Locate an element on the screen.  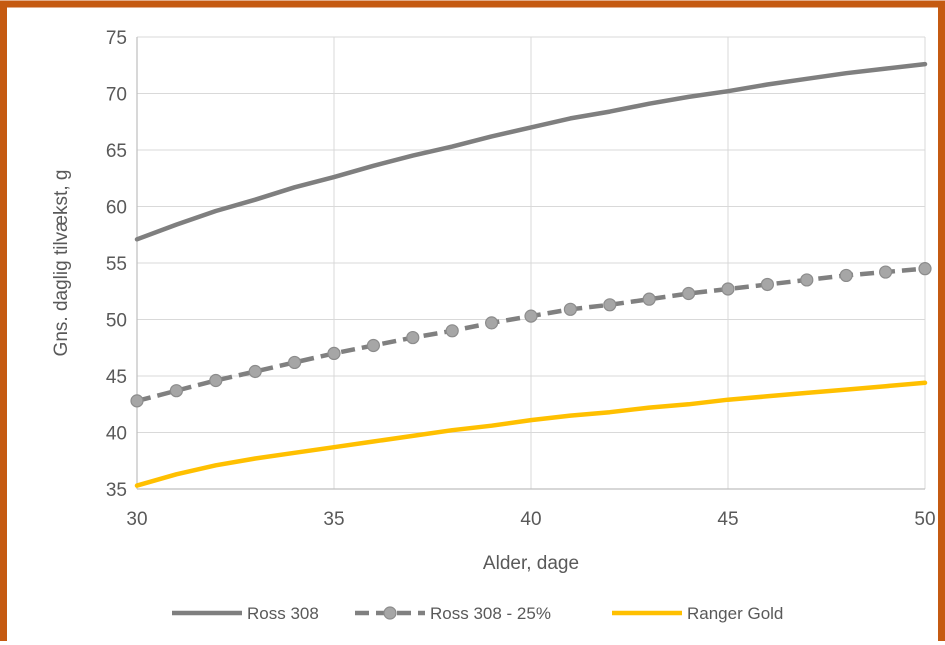
y-tick-label: 35 is located at coordinates (116, 490).